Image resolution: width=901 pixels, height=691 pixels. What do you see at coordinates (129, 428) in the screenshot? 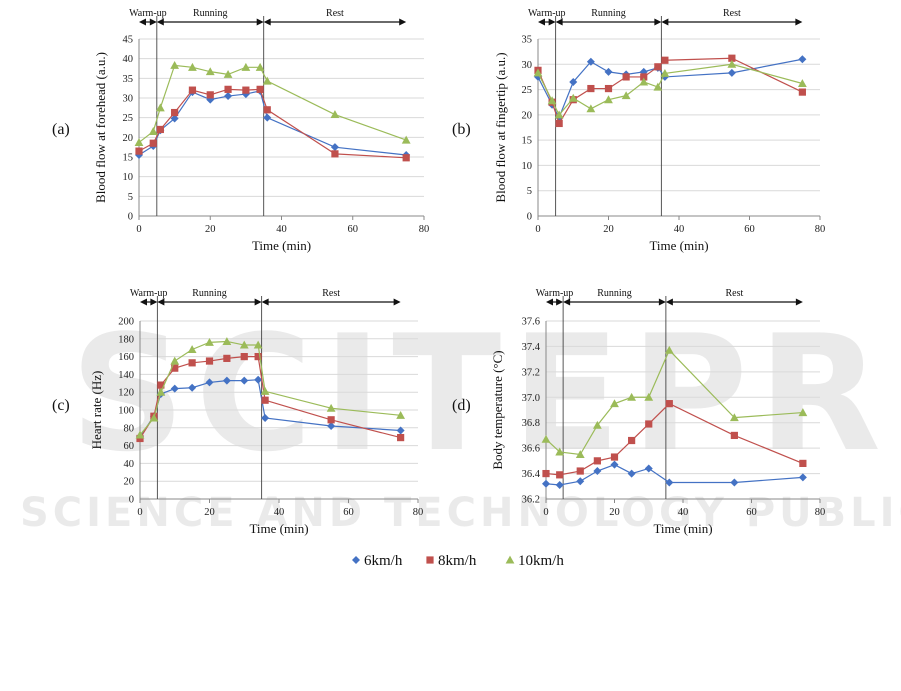
I see `y-tick-label: 80` at bounding box center [129, 428].